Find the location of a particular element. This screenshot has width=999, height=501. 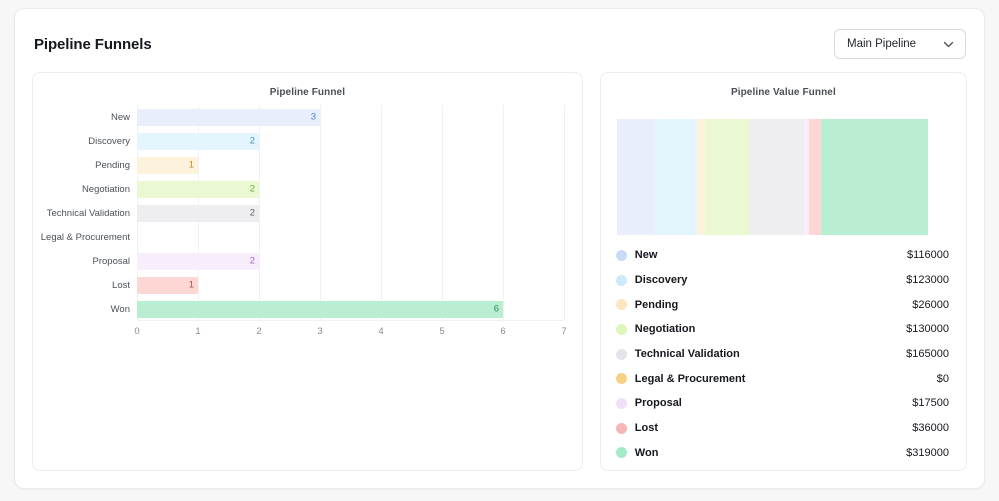

legend-row-left: New is located at coordinates (636, 255).